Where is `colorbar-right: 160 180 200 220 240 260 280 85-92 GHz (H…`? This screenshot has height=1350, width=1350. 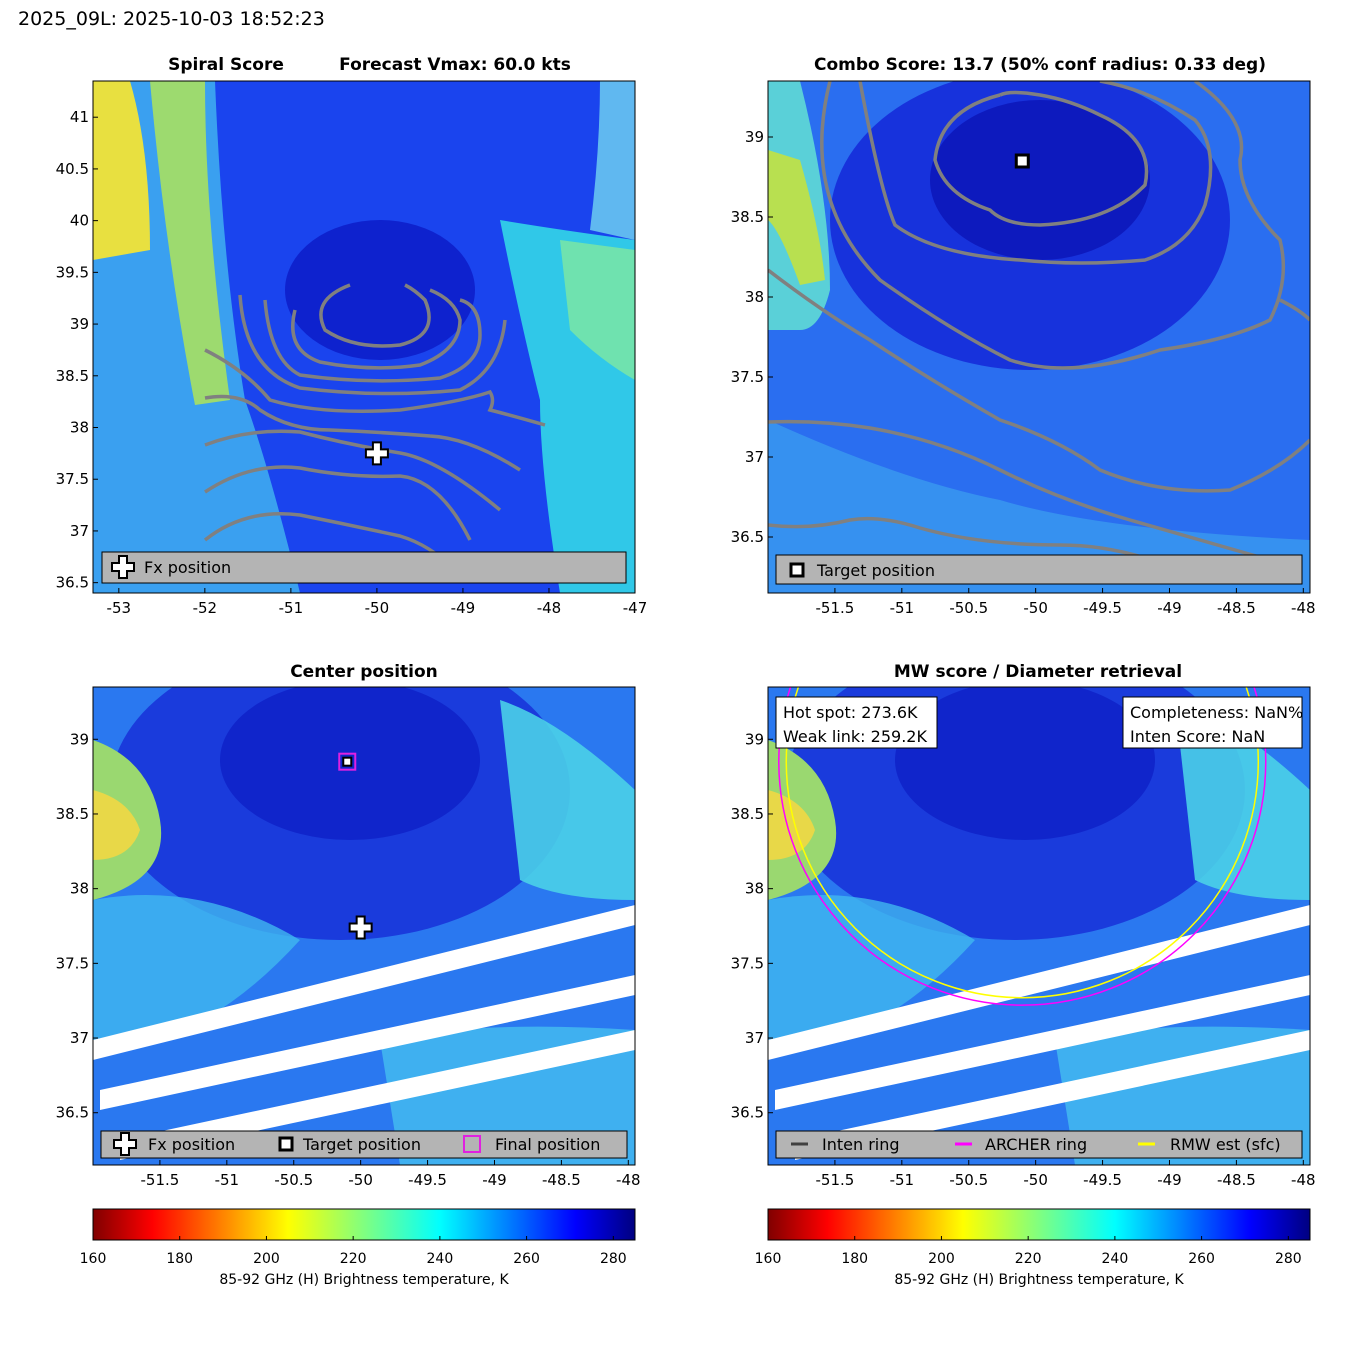 colorbar-right: 160 180 200 220 240 260 280 85-92 GHz (H… is located at coordinates (1033, 1248).